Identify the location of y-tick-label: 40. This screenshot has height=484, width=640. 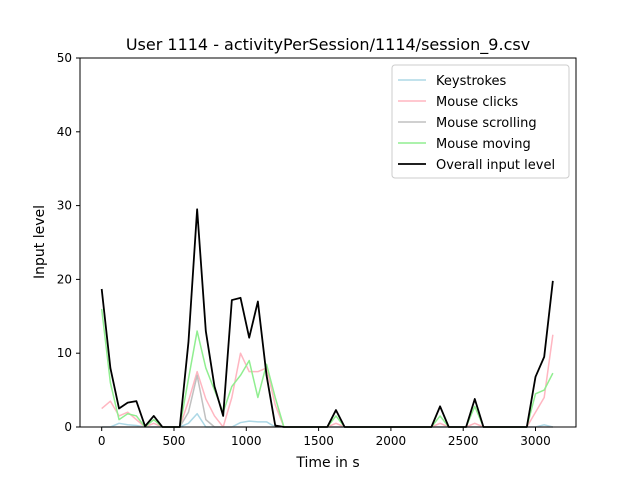
(64, 132).